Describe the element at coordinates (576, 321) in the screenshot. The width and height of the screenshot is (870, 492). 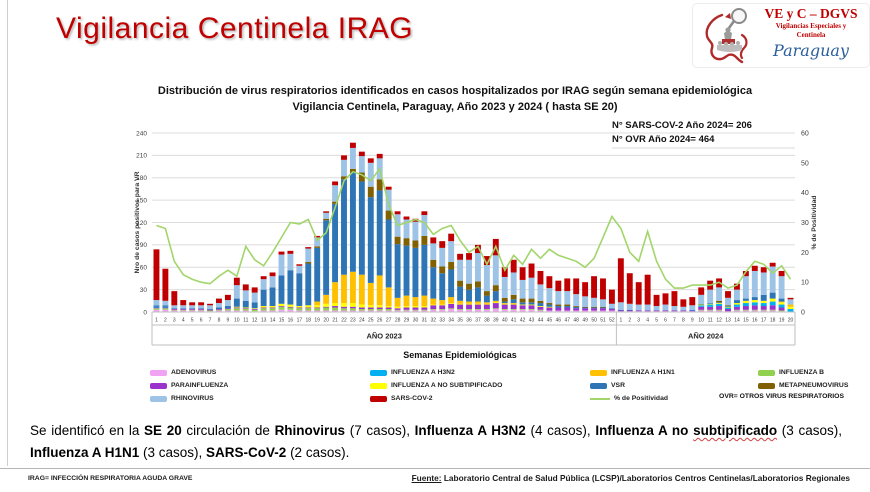
I see `svg-text: 48` at that location.